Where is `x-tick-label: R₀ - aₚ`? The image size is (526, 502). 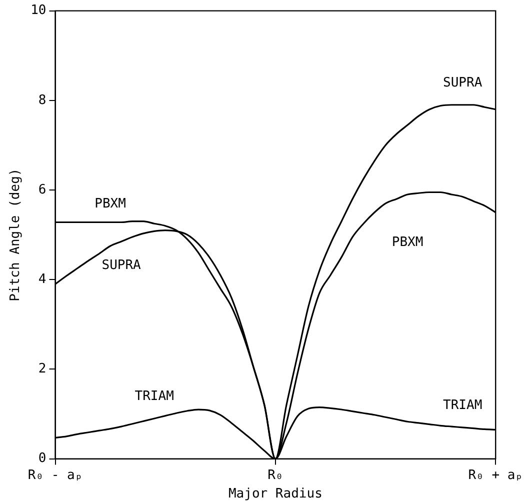 x-tick-label: R₀ - aₚ is located at coordinates (55, 475).